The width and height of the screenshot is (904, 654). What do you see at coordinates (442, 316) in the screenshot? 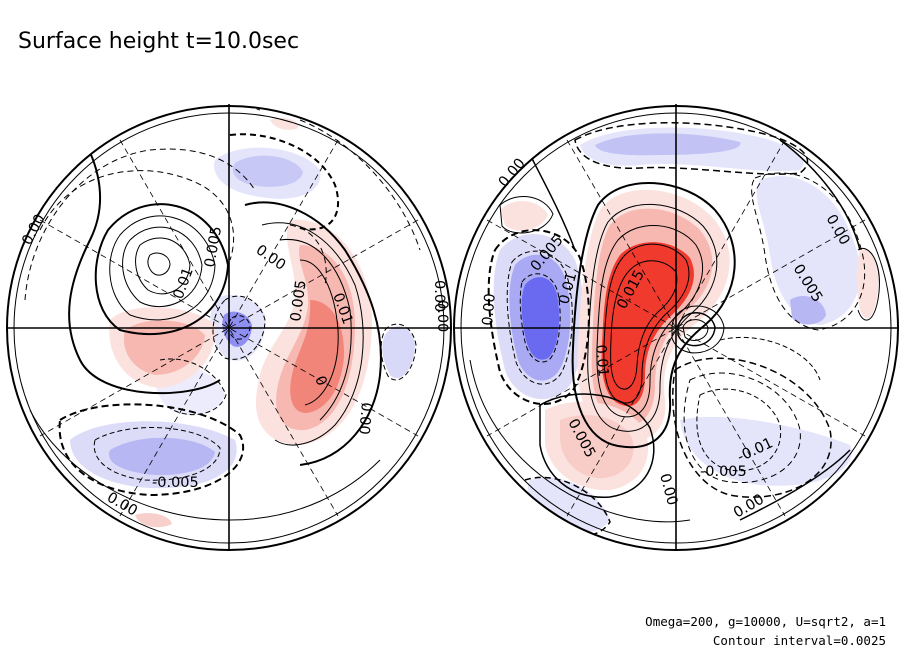
I see `right-label-14: 0.00` at bounding box center [442, 316].